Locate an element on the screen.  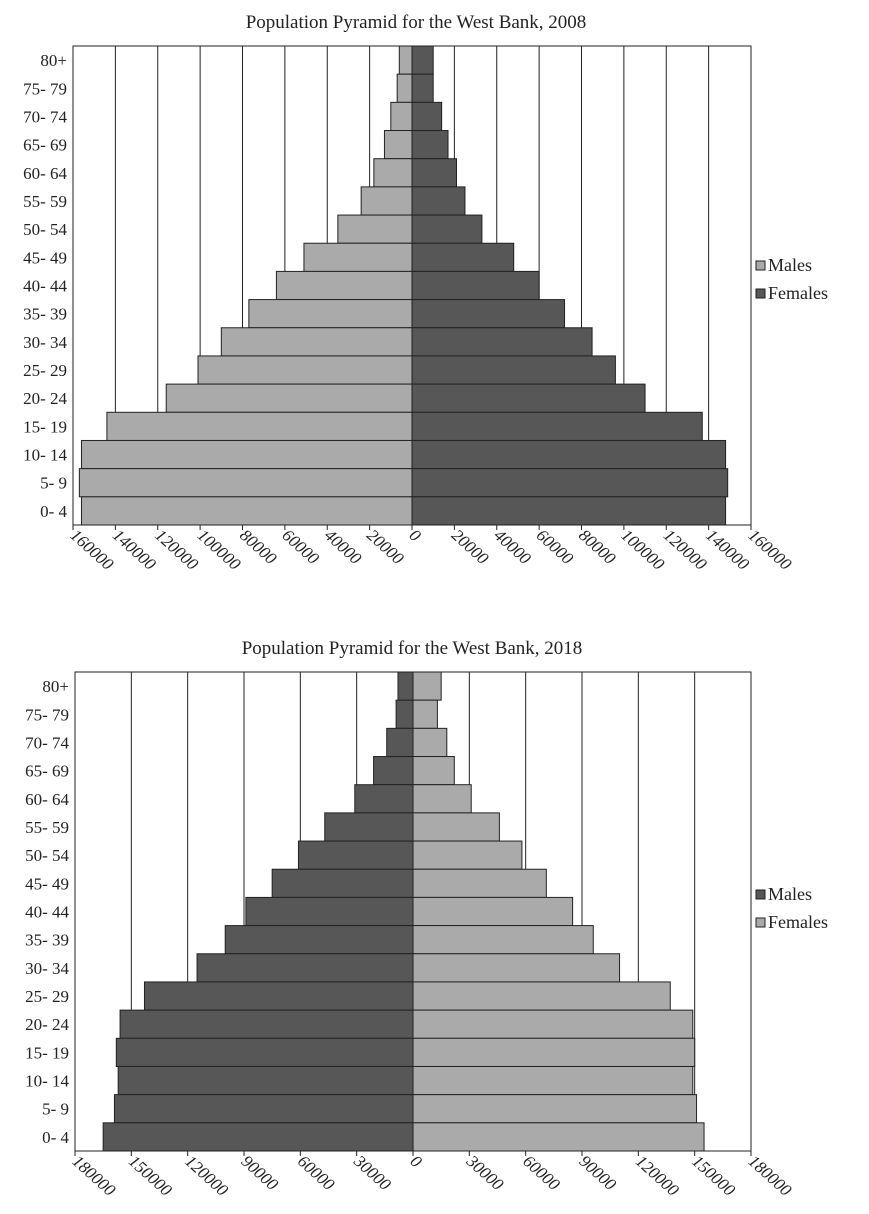
legend-2018: Males Females is located at coordinates (791, 908).